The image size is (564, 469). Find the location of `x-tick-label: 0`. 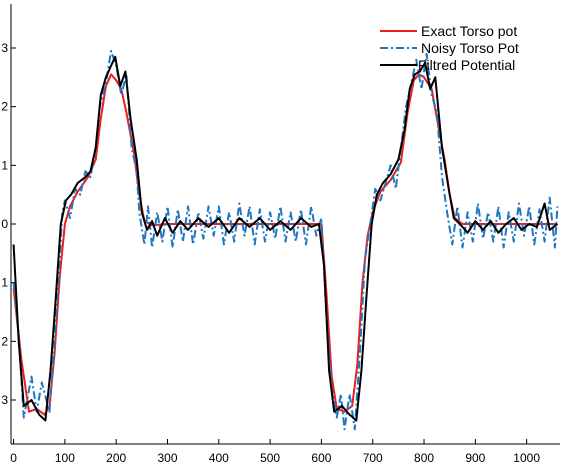

x-tick-label: 0 is located at coordinates (13, 458).